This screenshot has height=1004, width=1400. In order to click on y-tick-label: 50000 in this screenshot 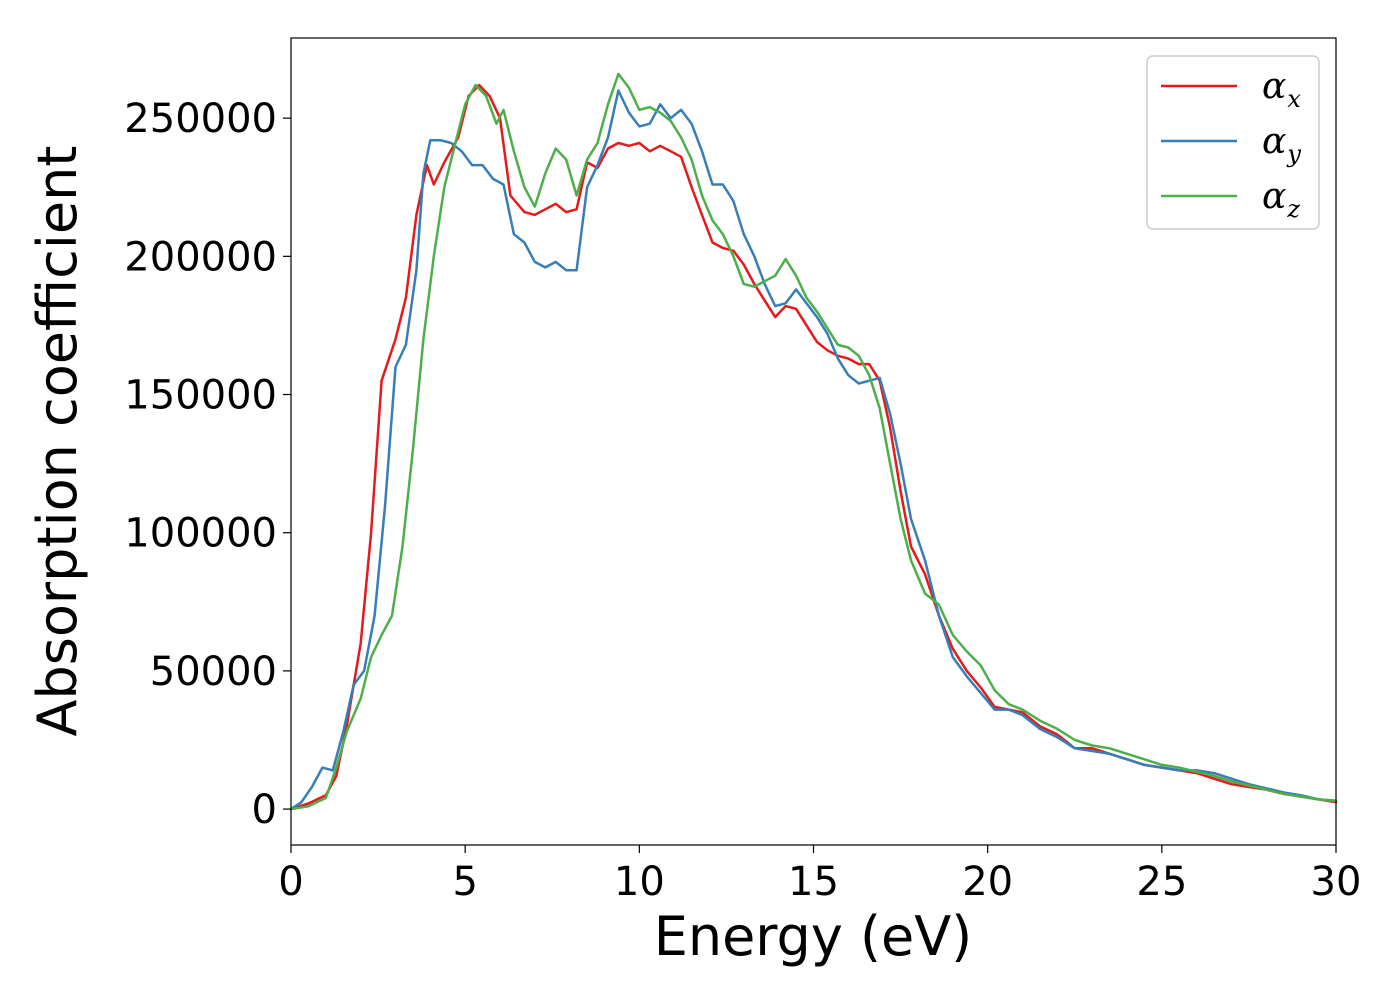, I will do `click(213, 672)`.